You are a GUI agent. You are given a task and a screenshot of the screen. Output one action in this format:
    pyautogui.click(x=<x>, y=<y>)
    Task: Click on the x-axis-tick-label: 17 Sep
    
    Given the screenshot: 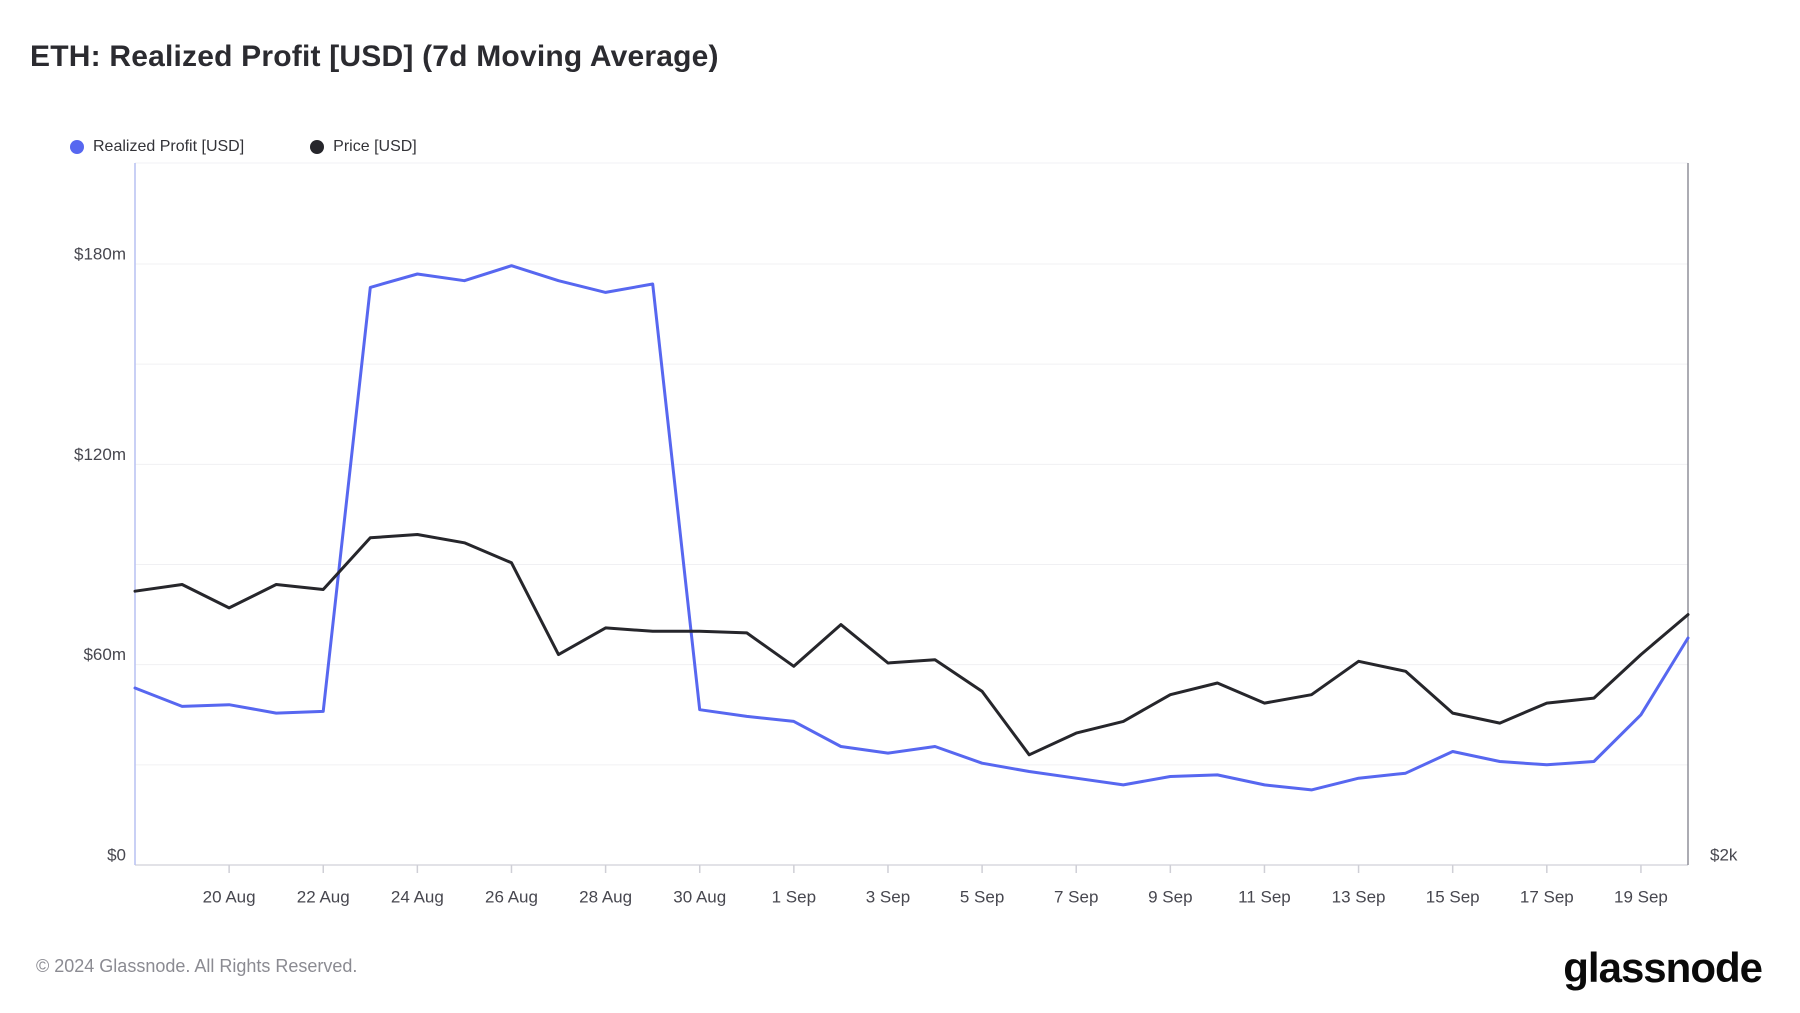 What is the action you would take?
    pyautogui.click(x=1547, y=896)
    